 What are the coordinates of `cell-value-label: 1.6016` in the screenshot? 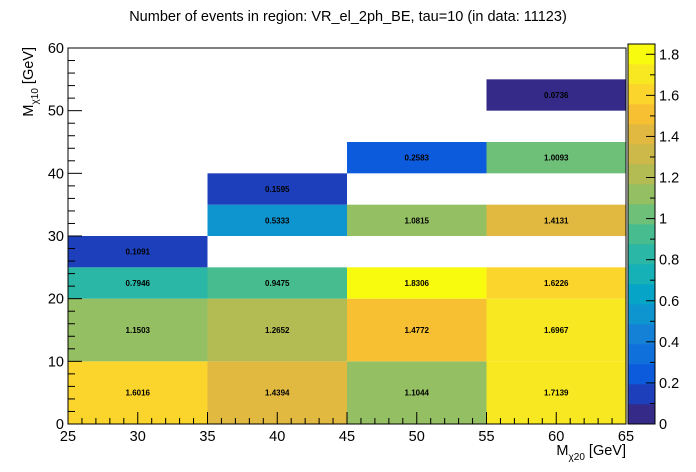 It's located at (138, 393).